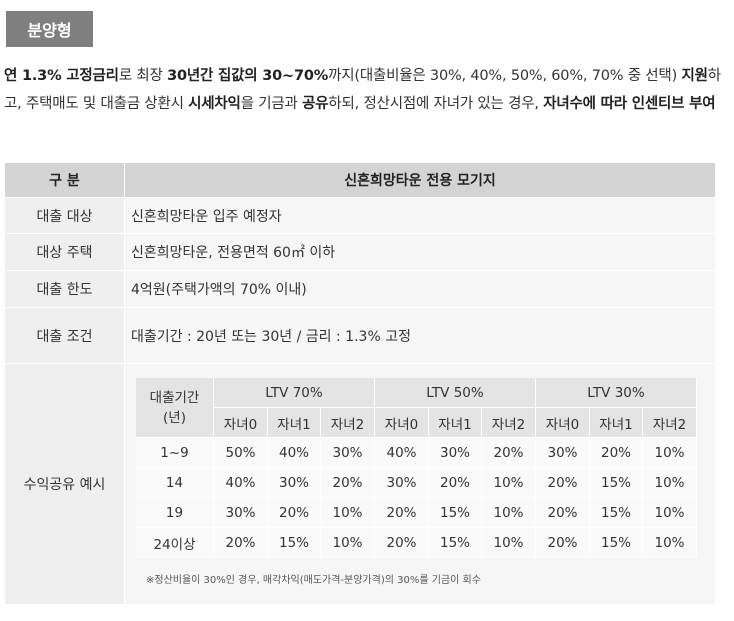 The width and height of the screenshot is (734, 621). Describe the element at coordinates (65, 335) in the screenshot. I see `row-label: 대출 조건` at that location.